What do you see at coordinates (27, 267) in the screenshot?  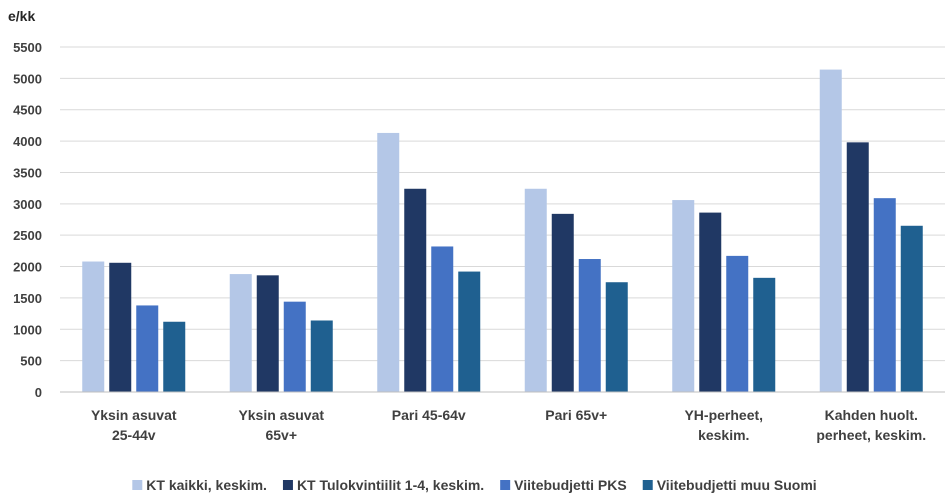 I see `y-tick-label: 2000` at bounding box center [27, 267].